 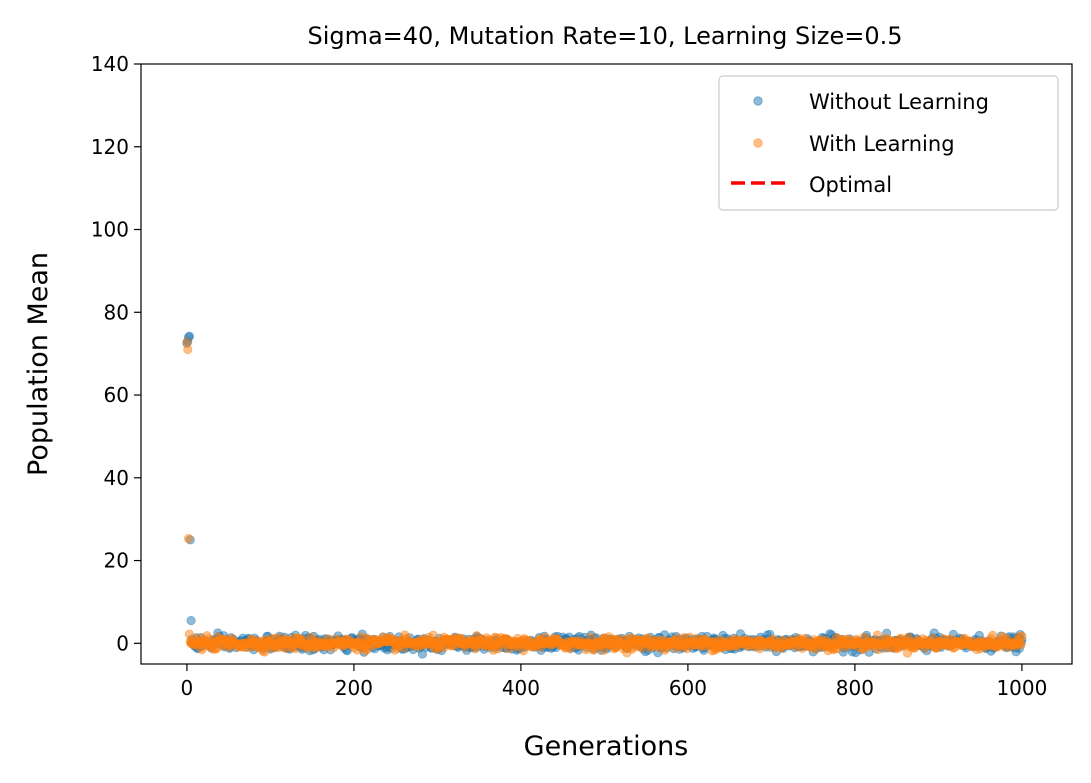 What do you see at coordinates (606, 746) in the screenshot?
I see `x-axis-label: Generations` at bounding box center [606, 746].